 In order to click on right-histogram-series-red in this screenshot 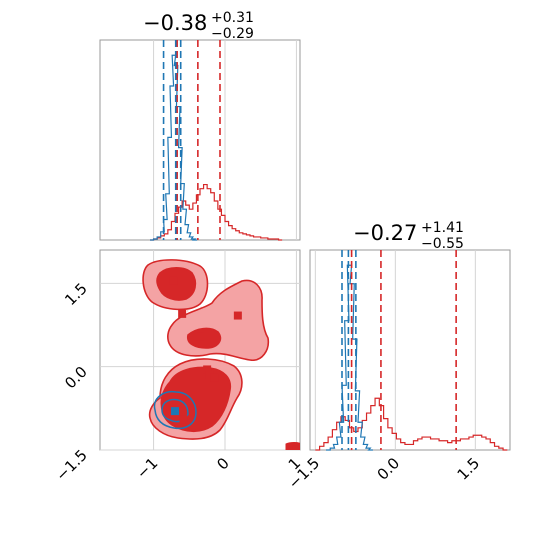, I will do `click(411, 424)`.